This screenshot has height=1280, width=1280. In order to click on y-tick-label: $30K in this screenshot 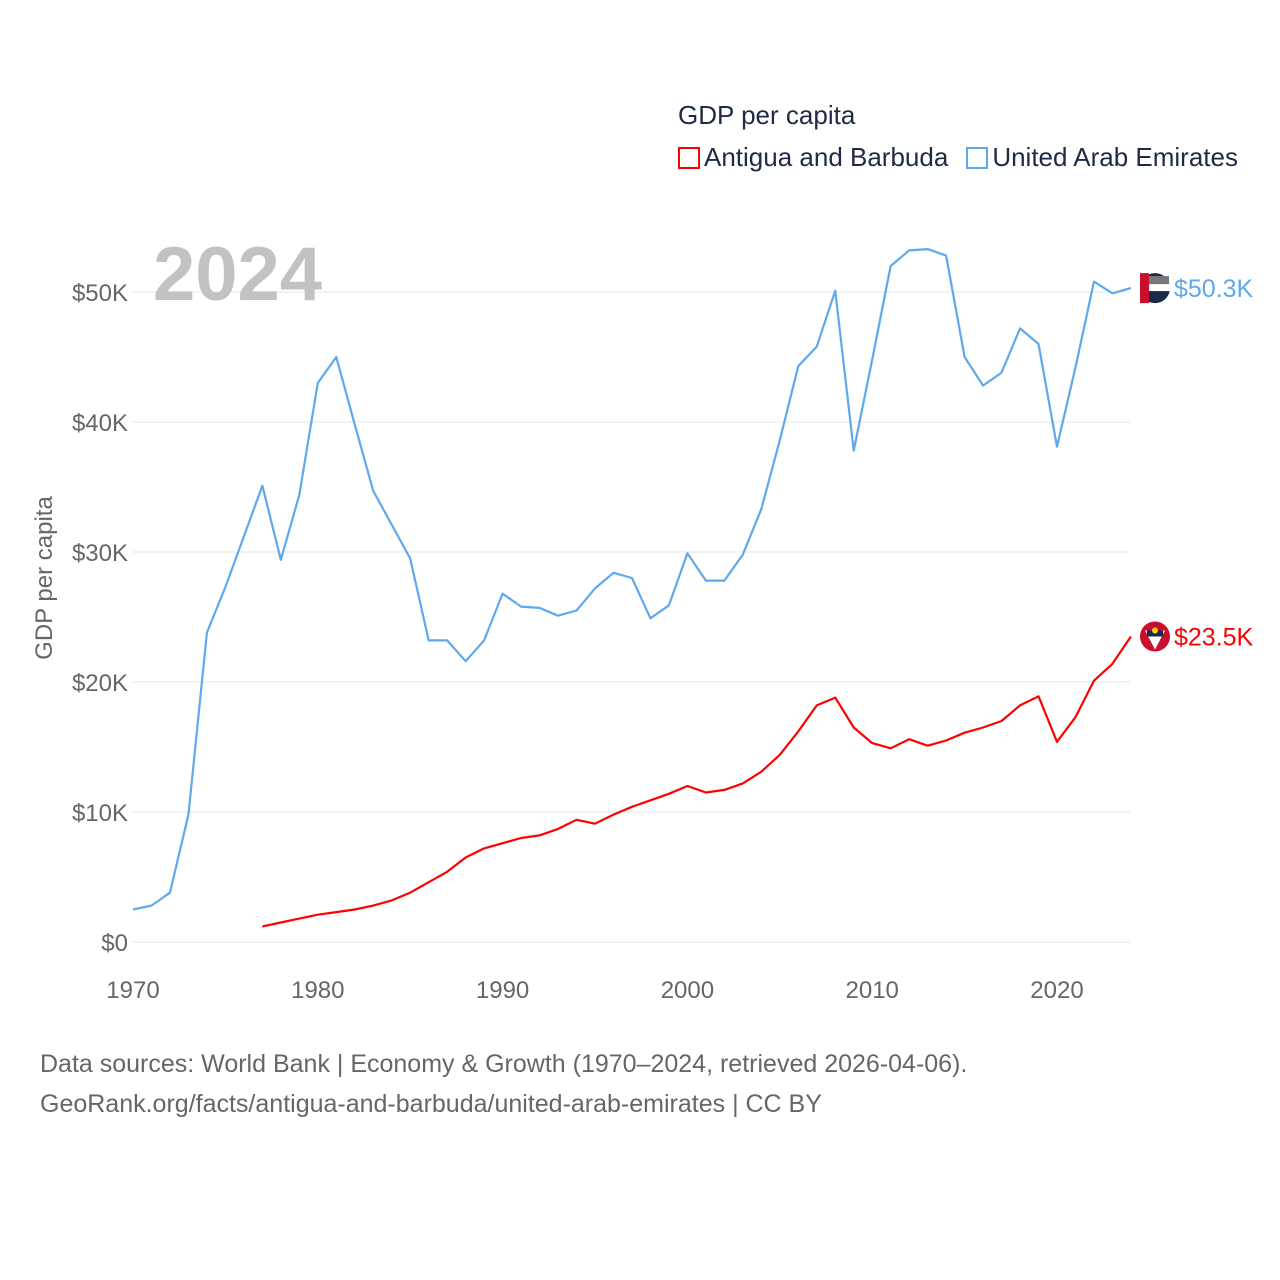, I will do `click(100, 553)`.